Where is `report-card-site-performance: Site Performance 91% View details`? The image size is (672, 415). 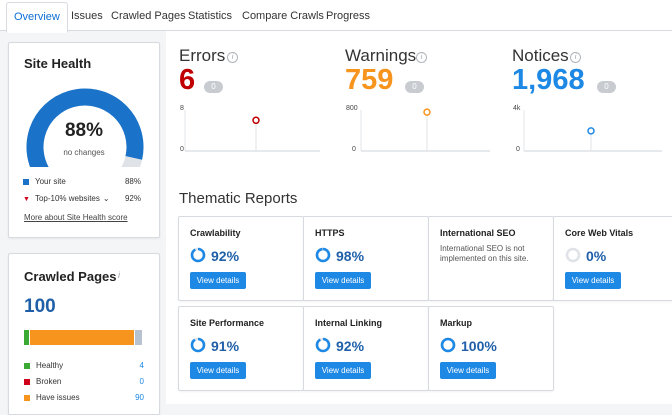
report-card-site-performance: Site Performance 91% View details is located at coordinates (241, 348).